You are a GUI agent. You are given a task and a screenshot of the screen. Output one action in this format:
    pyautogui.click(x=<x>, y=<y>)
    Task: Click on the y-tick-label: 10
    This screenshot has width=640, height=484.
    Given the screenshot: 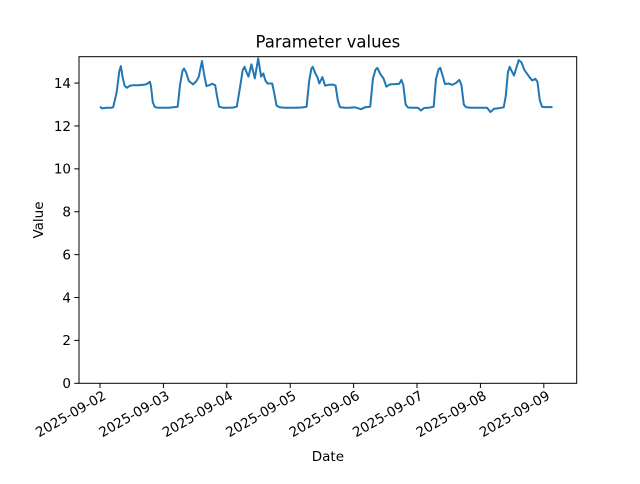 What is the action you would take?
    pyautogui.click(x=62, y=170)
    